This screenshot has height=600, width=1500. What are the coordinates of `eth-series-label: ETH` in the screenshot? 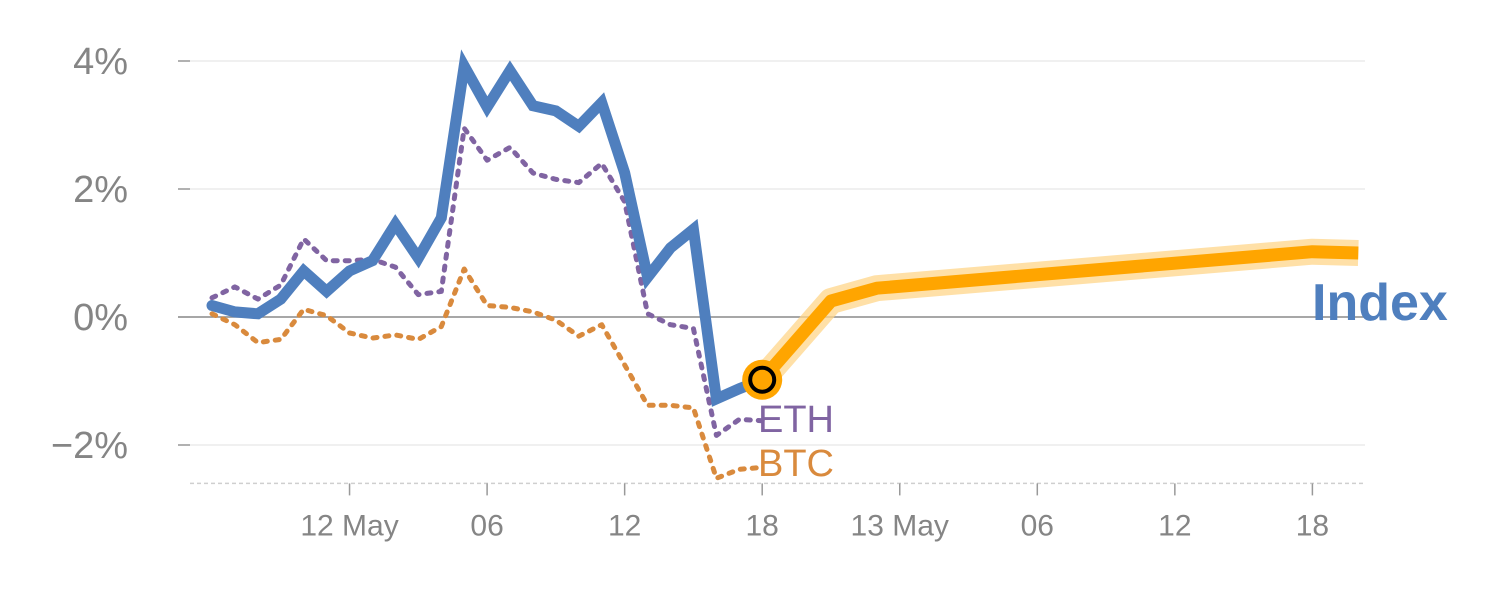 It's located at (796, 420).